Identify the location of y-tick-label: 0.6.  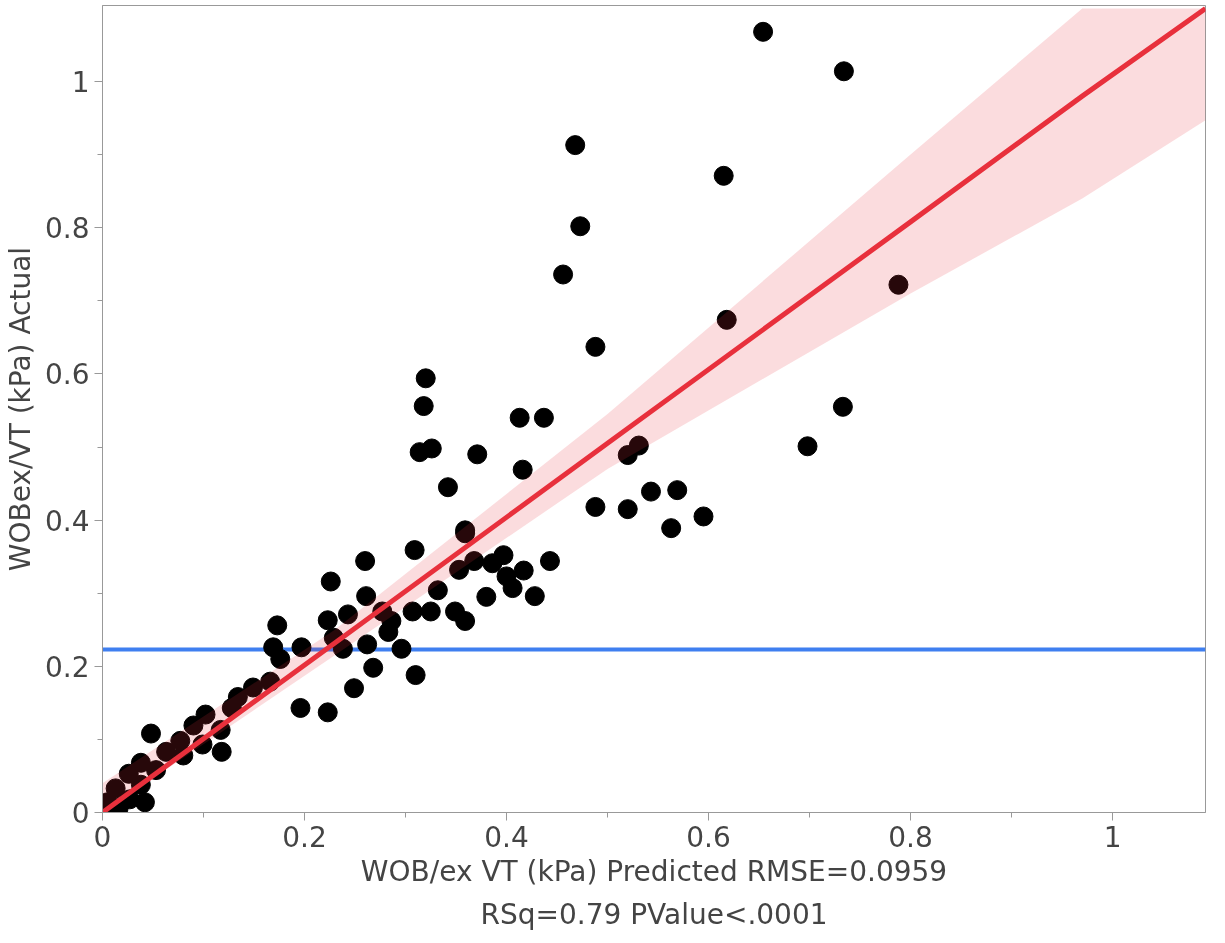
(67, 375).